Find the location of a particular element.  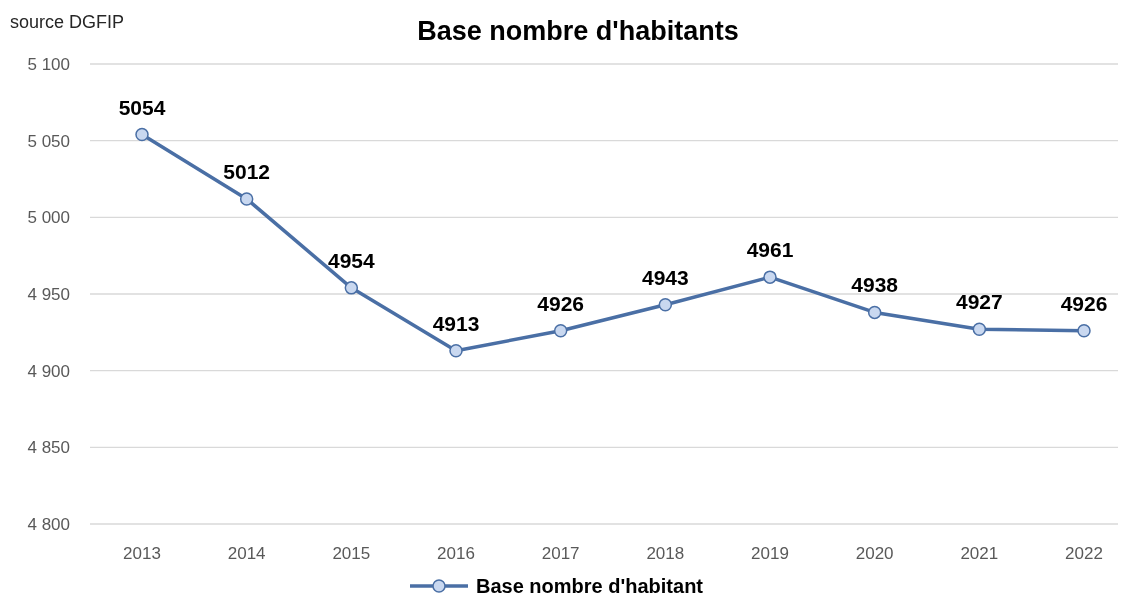

data-label: 4913 is located at coordinates (456, 323).